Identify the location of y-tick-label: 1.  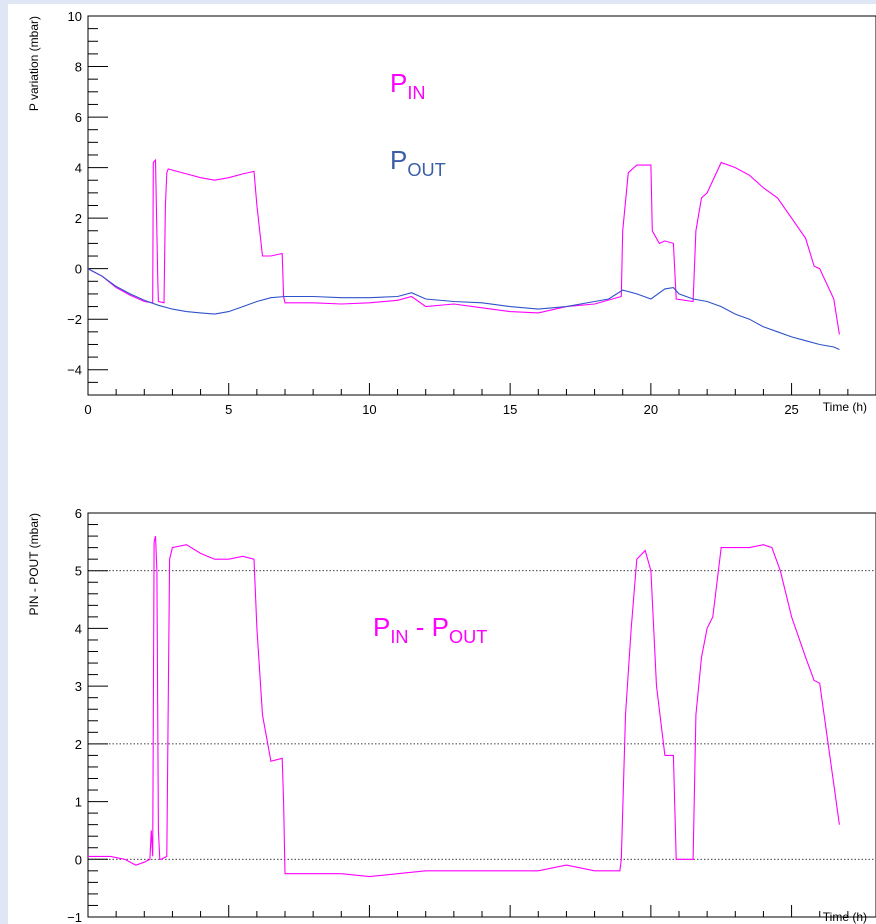
(78, 802).